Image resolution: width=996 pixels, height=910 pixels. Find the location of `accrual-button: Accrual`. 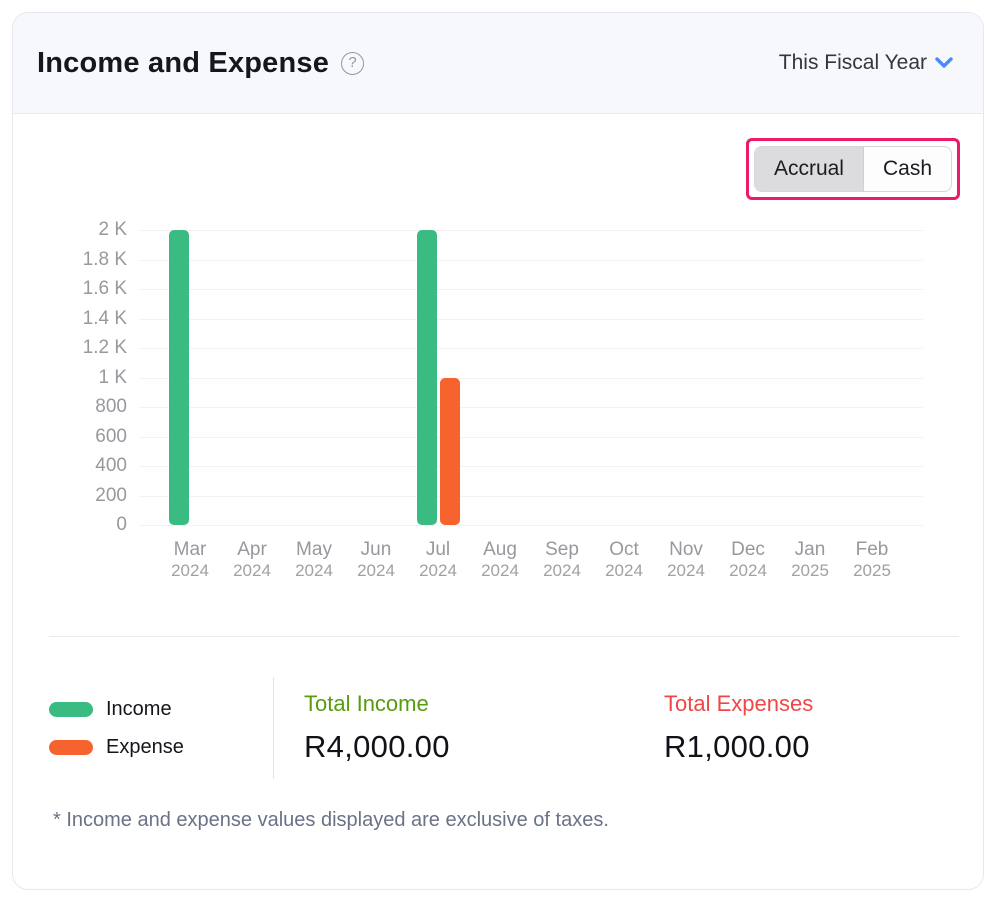

accrual-button: Accrual is located at coordinates (809, 169).